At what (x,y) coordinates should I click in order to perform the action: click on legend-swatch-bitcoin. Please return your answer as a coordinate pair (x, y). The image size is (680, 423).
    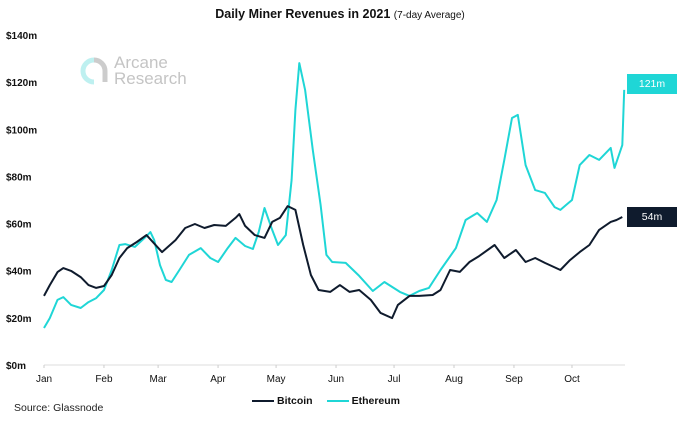
    Looking at the image, I should click on (263, 401).